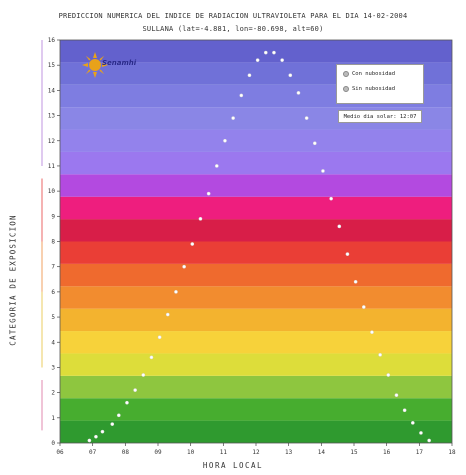 Image resolution: width=466 pixels, height=475 pixels. What do you see at coordinates (380, 84) in the screenshot?
I see `legend: Con nubosidad Sin nubosidad` at bounding box center [380, 84].